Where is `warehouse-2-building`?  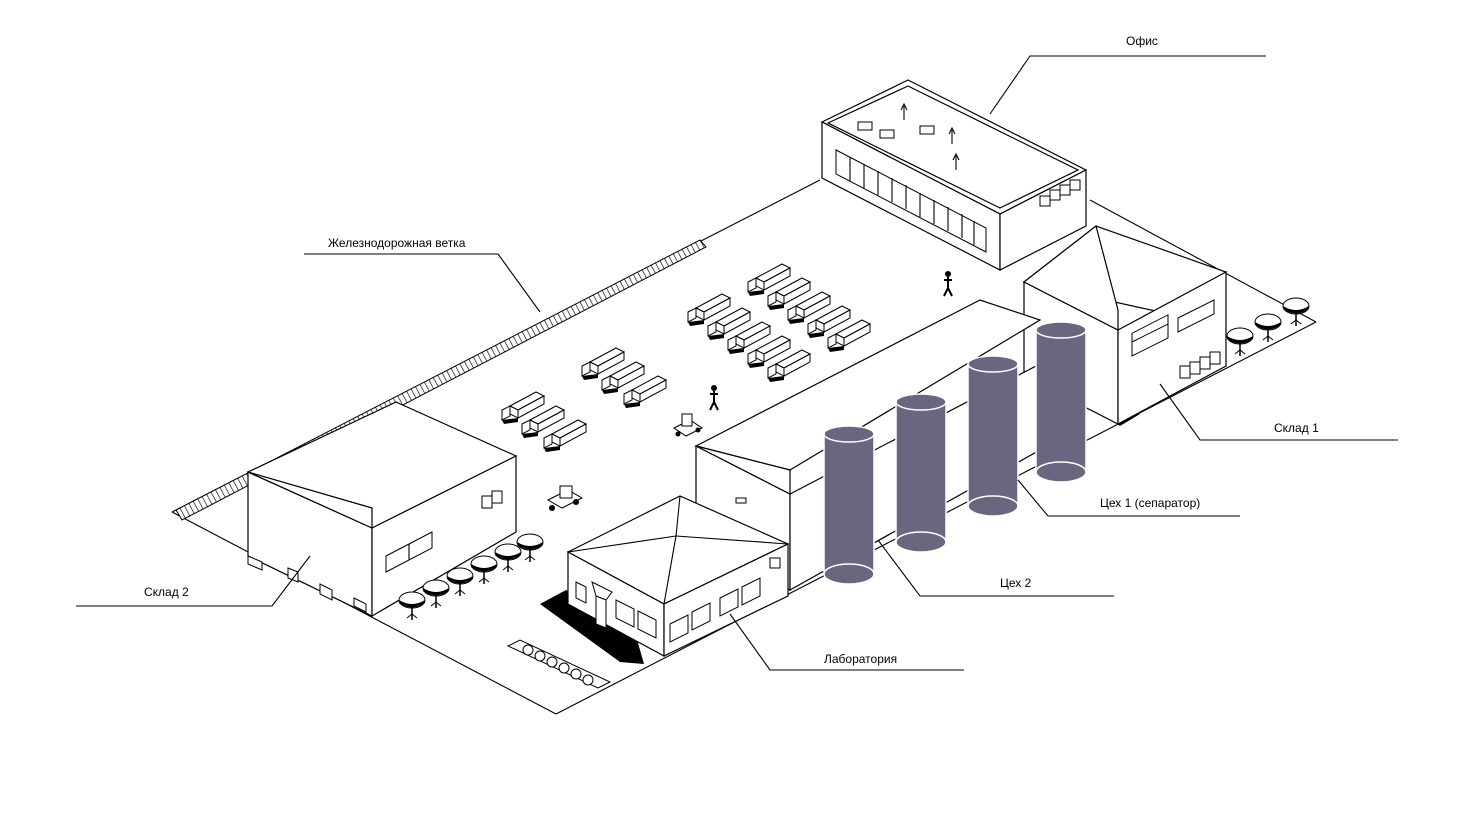
warehouse-2-building is located at coordinates (382, 509).